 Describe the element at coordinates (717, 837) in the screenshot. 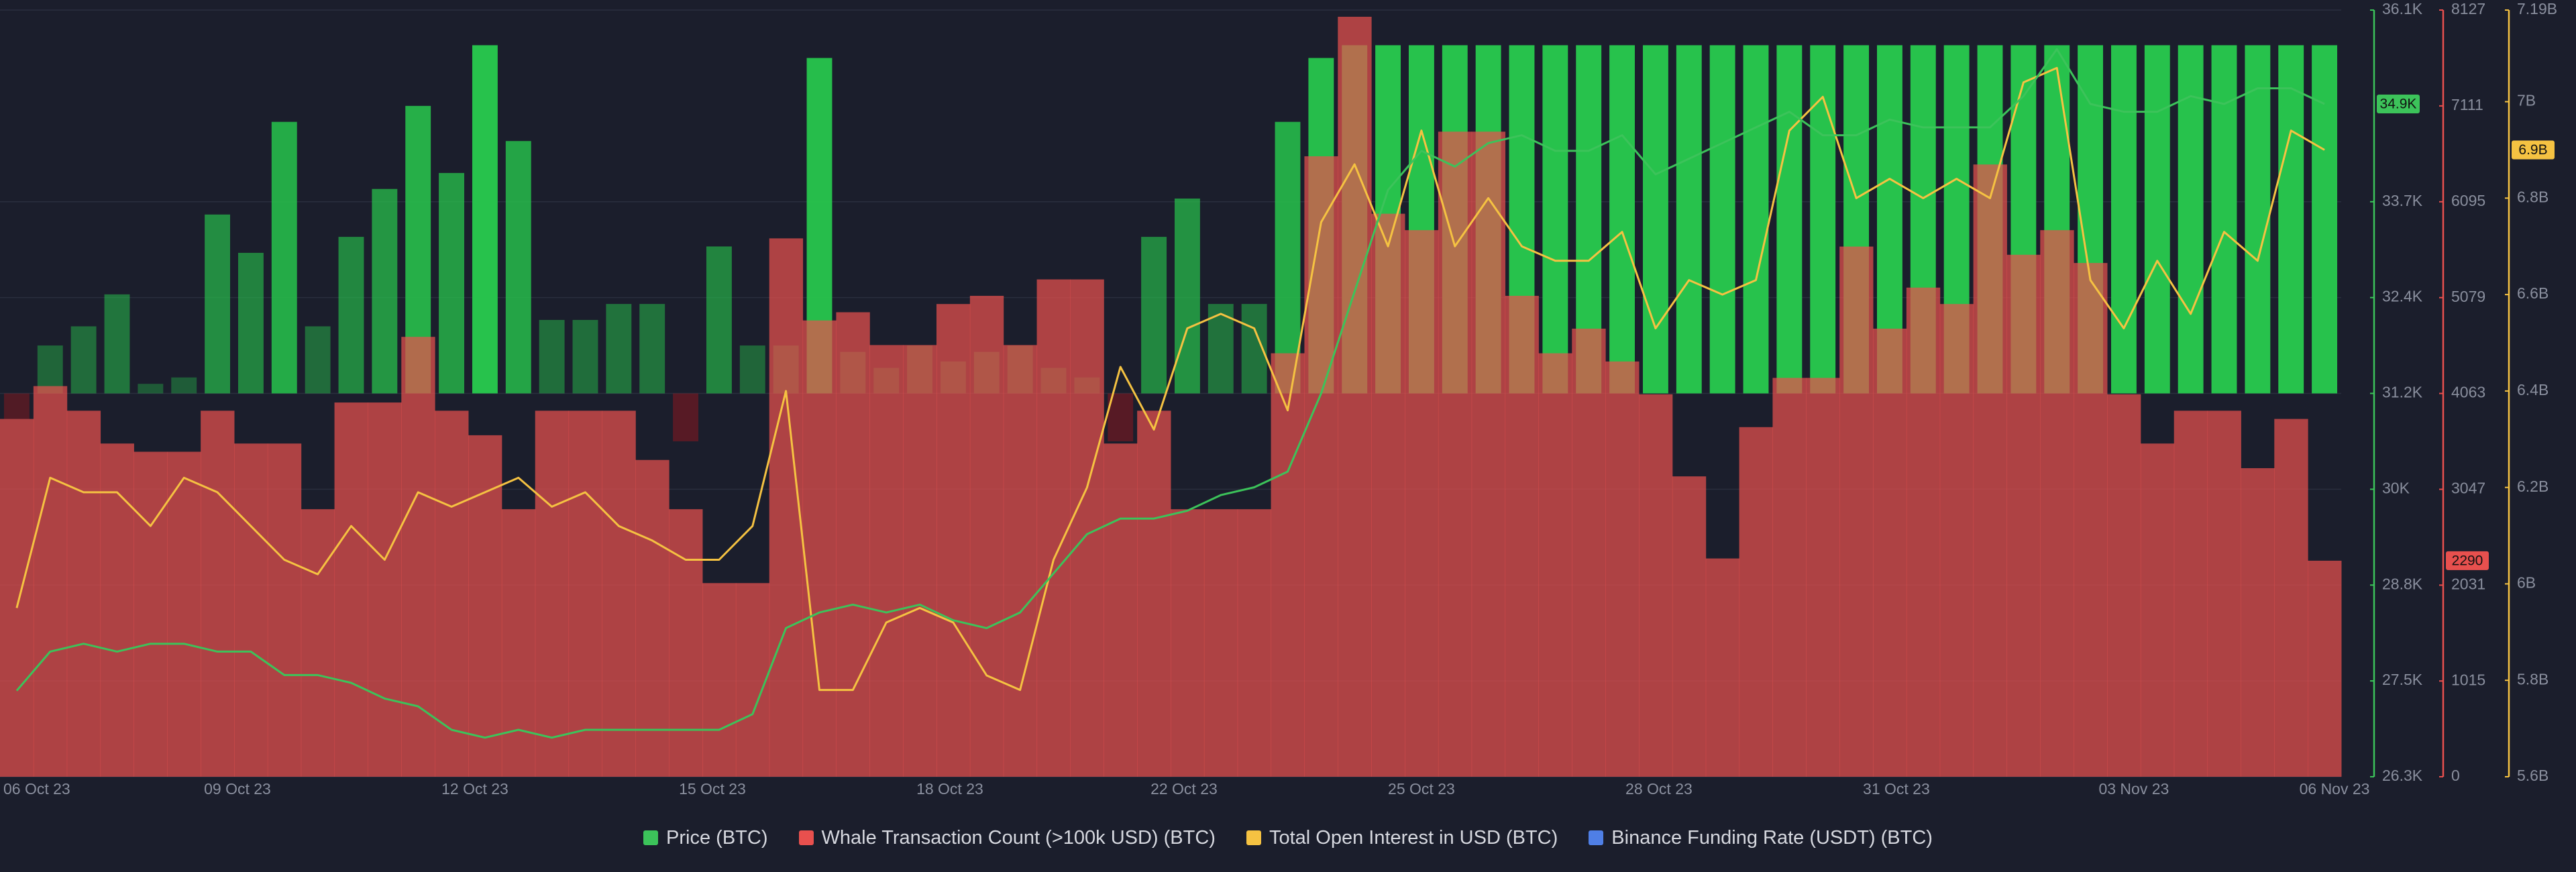

I see `legend-label: Price (BTC)` at that location.